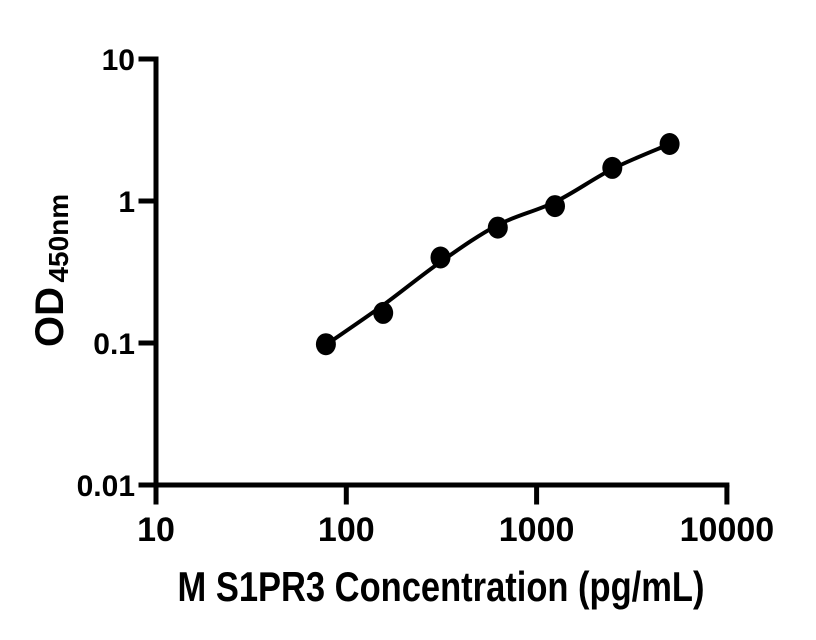 Image resolution: width=816 pixels, height=640 pixels. What do you see at coordinates (58, 238) in the screenshot?
I see `y-axis-title-subscript: 450nm` at bounding box center [58, 238].